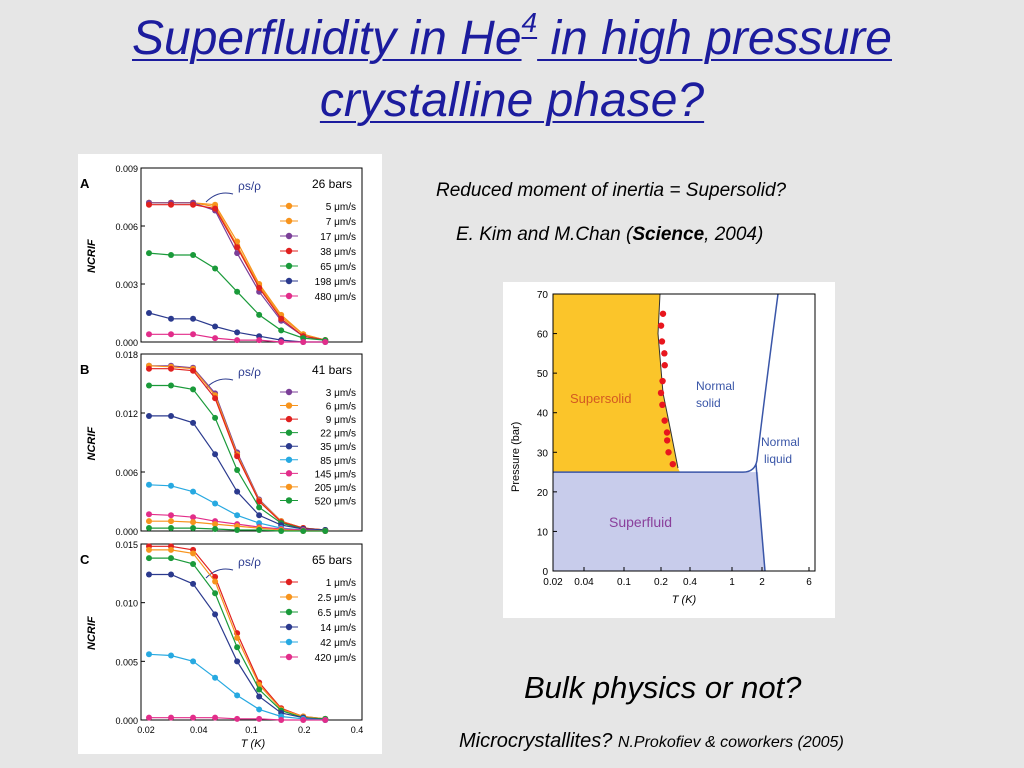 The width and height of the screenshot is (1024, 768). I want to click on legend-label: 9 μm/s, so click(341, 420).